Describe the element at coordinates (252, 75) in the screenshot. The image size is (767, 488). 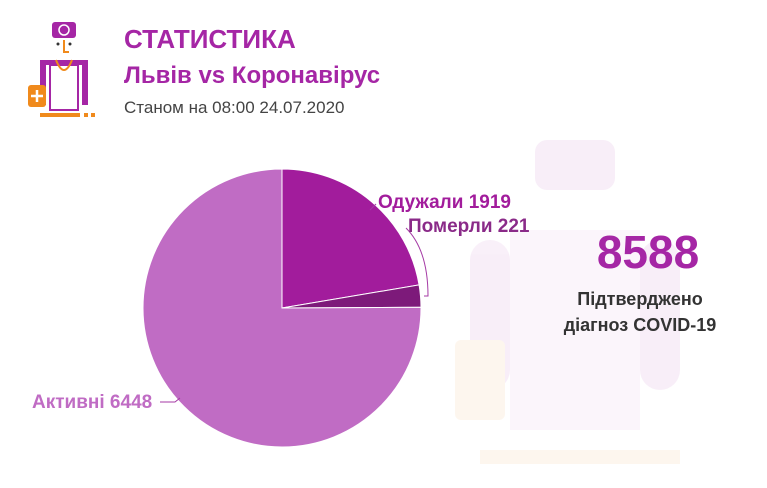
I see `page-subtitle: Львів vs Коронавірус` at that location.